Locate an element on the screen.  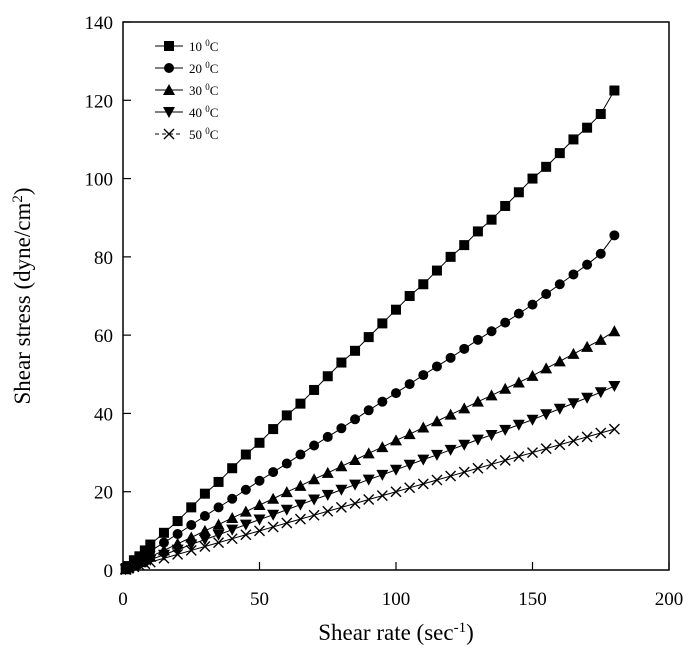
legend-item: 40 0C is located at coordinates (186, 112).